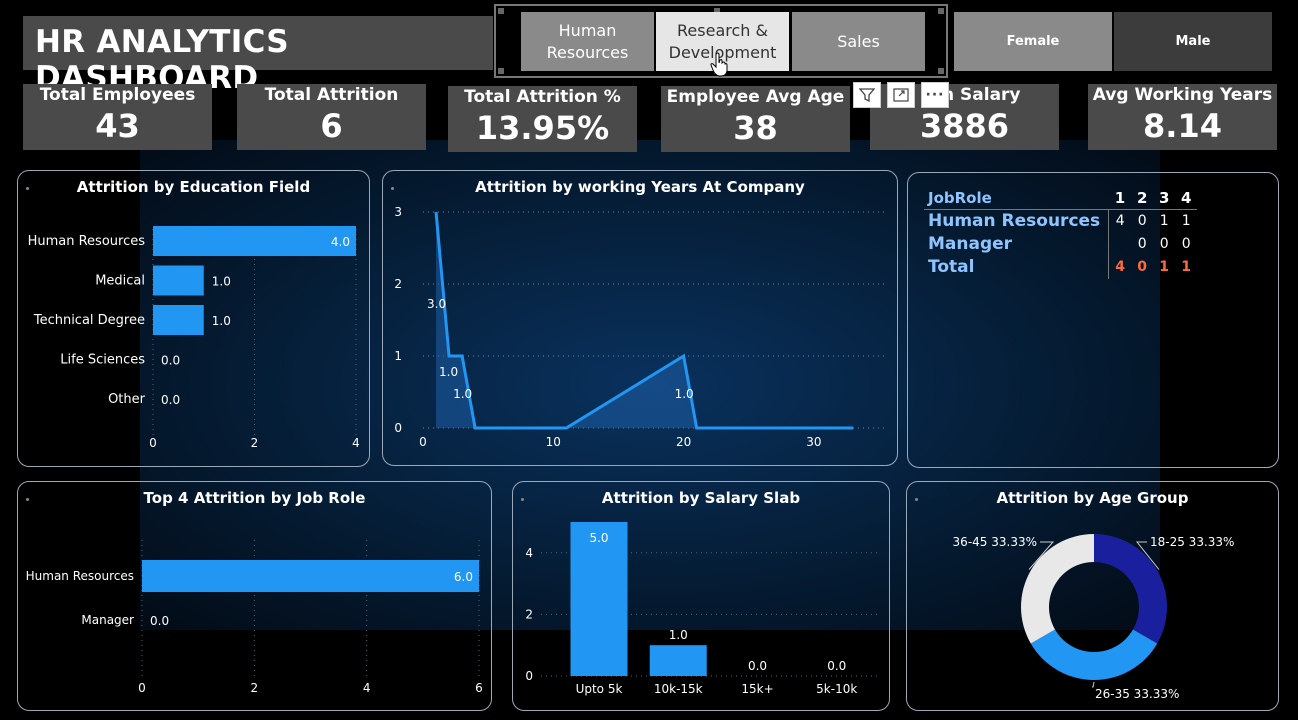  I want to click on y-tick-label: 1, so click(398, 356).